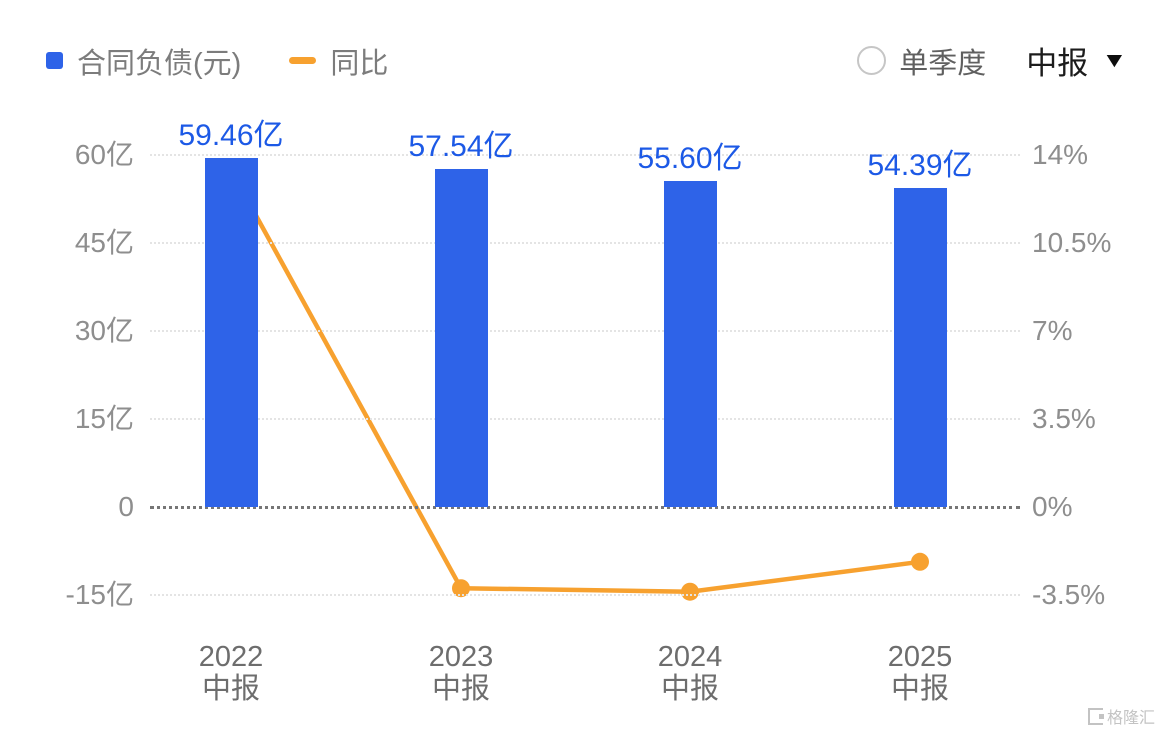 Image resolution: width=1165 pixels, height=734 pixels. What do you see at coordinates (231, 673) in the screenshot?
I see `x-axis-label: 2022 中报` at bounding box center [231, 673].